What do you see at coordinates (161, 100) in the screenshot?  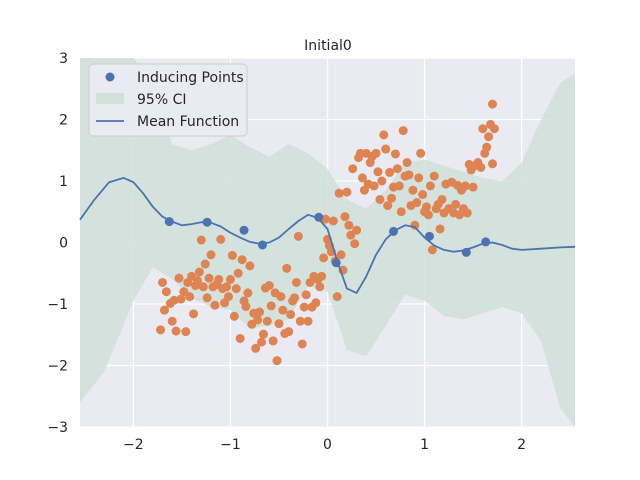 I see `legend-ci-label: 95% CI` at bounding box center [161, 100].